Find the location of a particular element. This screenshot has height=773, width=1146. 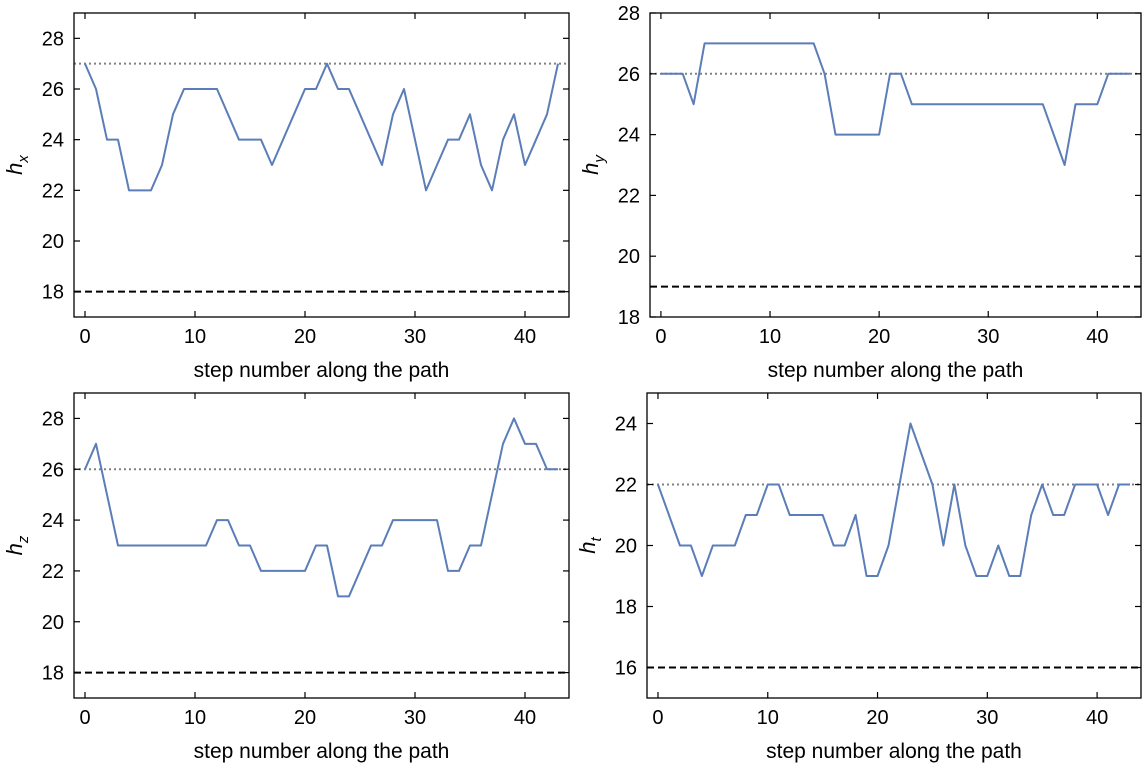

y-axis-label: ht is located at coordinates (590, 544).